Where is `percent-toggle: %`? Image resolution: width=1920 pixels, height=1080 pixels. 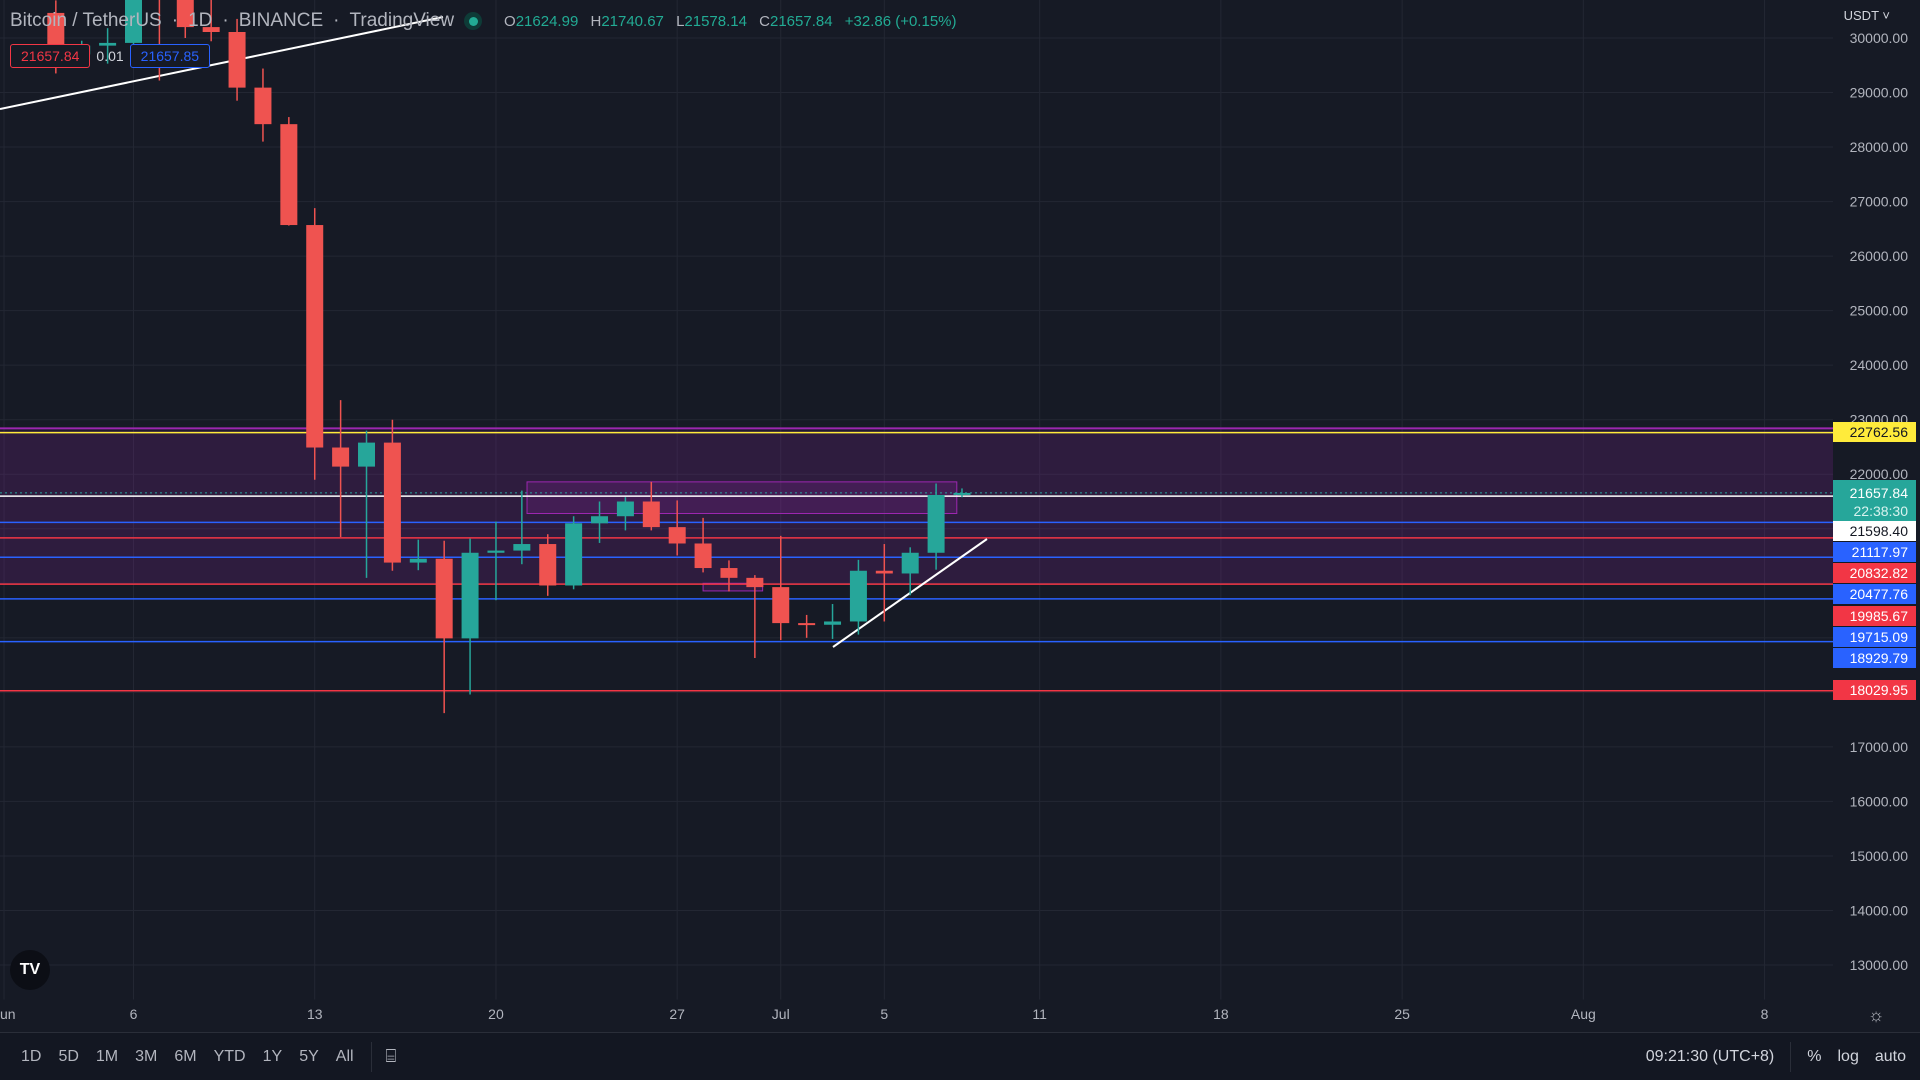 percent-toggle: % is located at coordinates (1814, 1056).